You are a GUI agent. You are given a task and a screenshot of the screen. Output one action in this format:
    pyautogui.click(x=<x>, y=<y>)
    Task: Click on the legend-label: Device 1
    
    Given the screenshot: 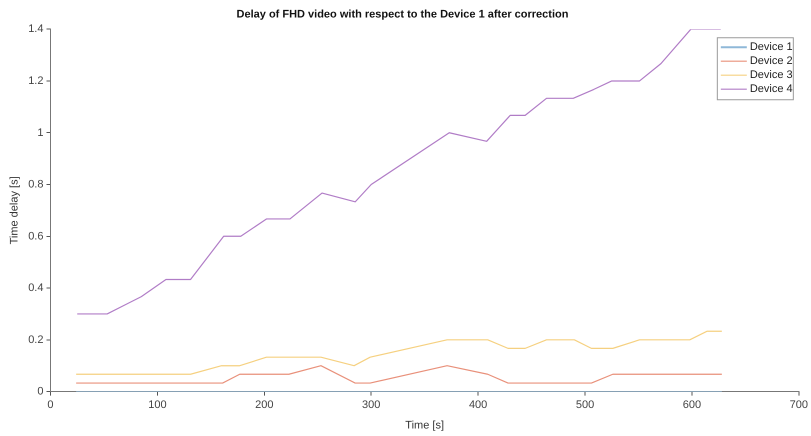 What is the action you would take?
    pyautogui.click(x=771, y=47)
    